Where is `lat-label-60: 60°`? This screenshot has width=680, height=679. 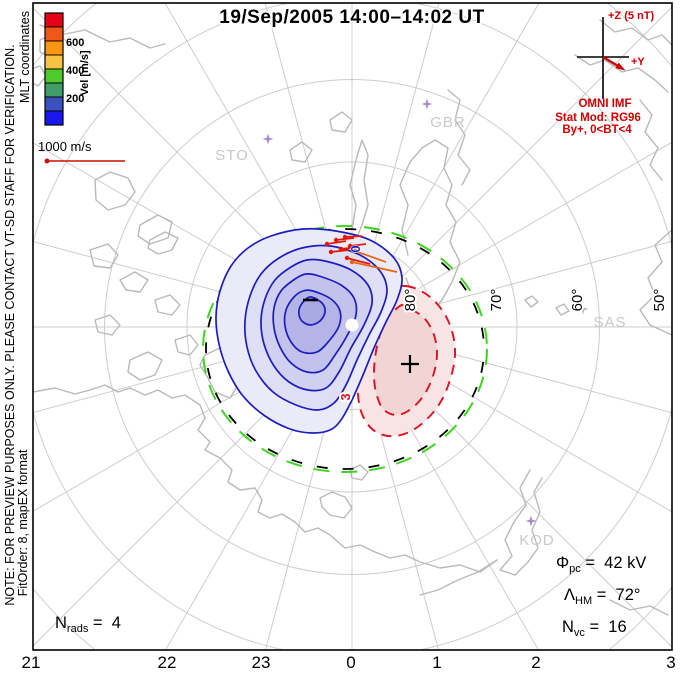
lat-label-60: 60° is located at coordinates (577, 300).